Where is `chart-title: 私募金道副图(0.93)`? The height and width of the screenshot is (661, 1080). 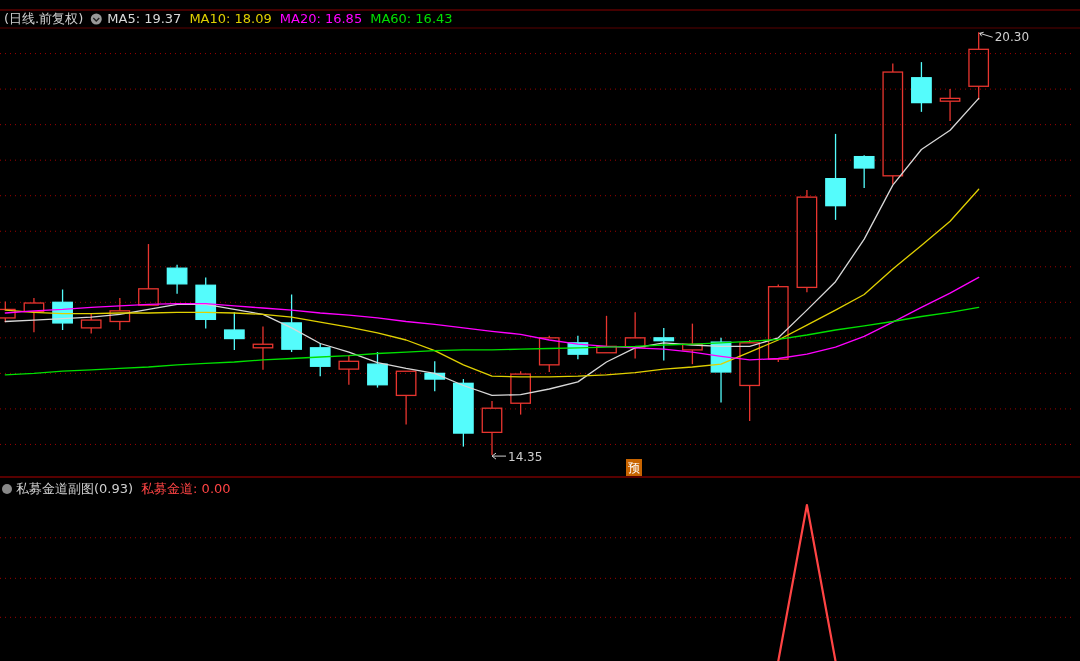 chart-title: 私募金道副图(0.93) is located at coordinates (75, 488).